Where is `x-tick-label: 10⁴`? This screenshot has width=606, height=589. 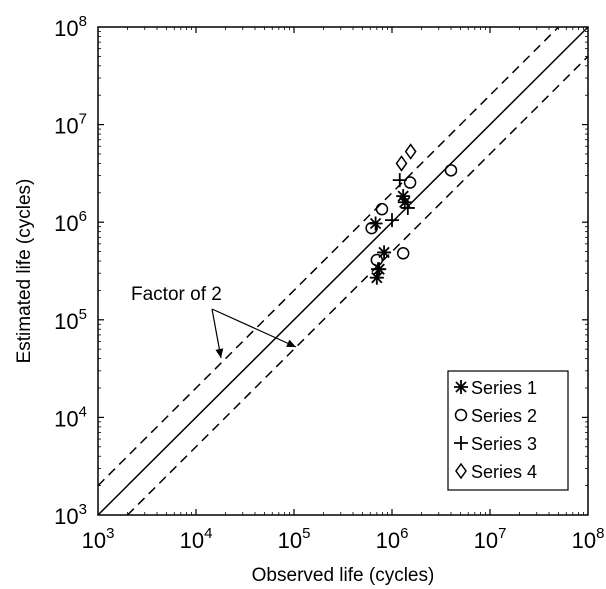
x-tick-label: 10⁴ is located at coordinates (196, 539).